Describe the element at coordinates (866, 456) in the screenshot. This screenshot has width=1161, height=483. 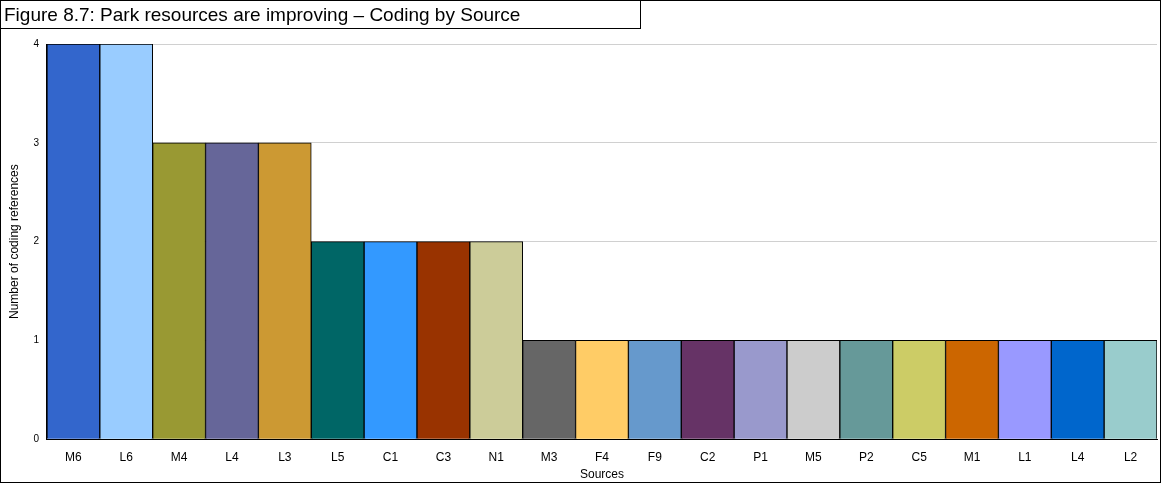
I see `x-tick-label: P2` at that location.